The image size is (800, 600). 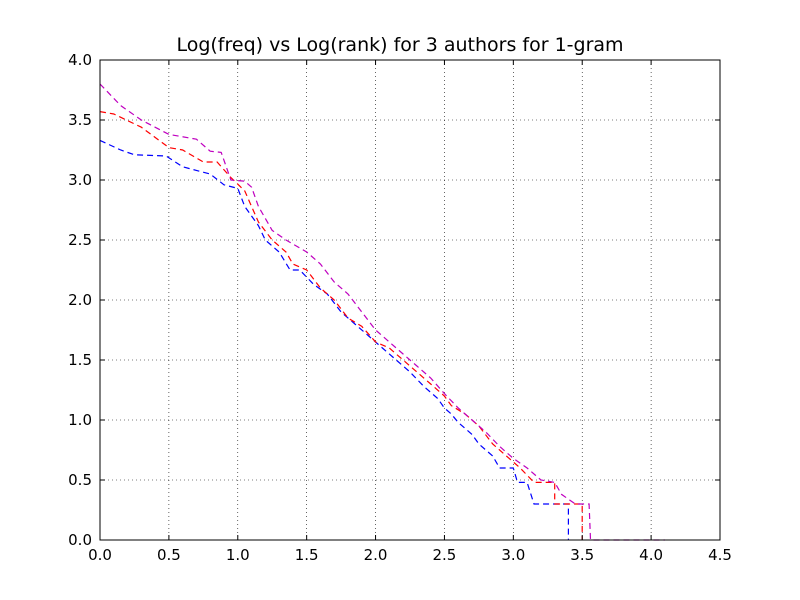 I want to click on y-tick-label: 0.5, so click(x=80, y=480).